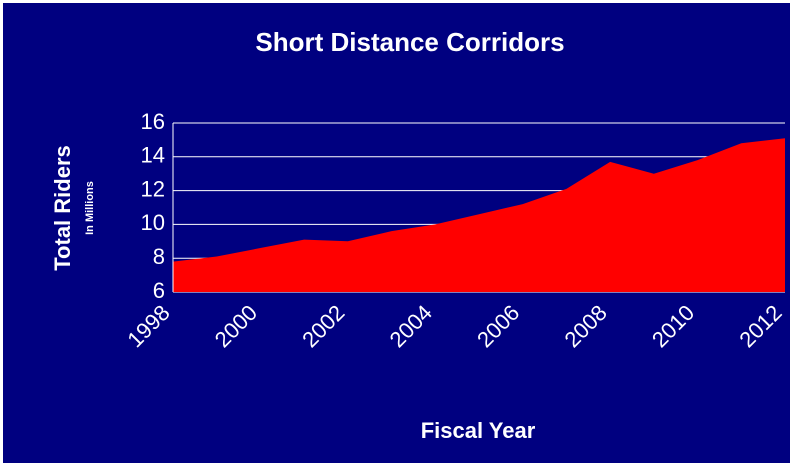 Image resolution: width=793 pixels, height=466 pixels. I want to click on chart-title: Short Distance Corridors, so click(409, 42).